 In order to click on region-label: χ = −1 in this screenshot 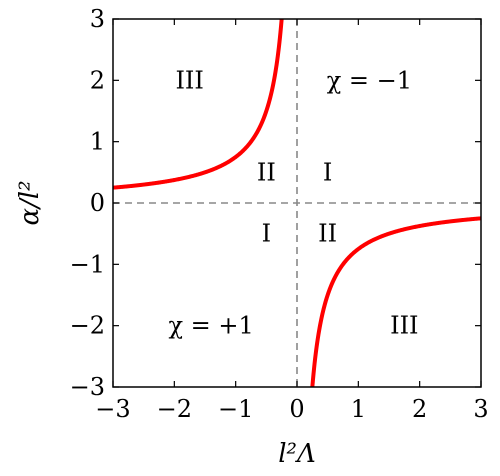, I will do `click(369, 80)`.